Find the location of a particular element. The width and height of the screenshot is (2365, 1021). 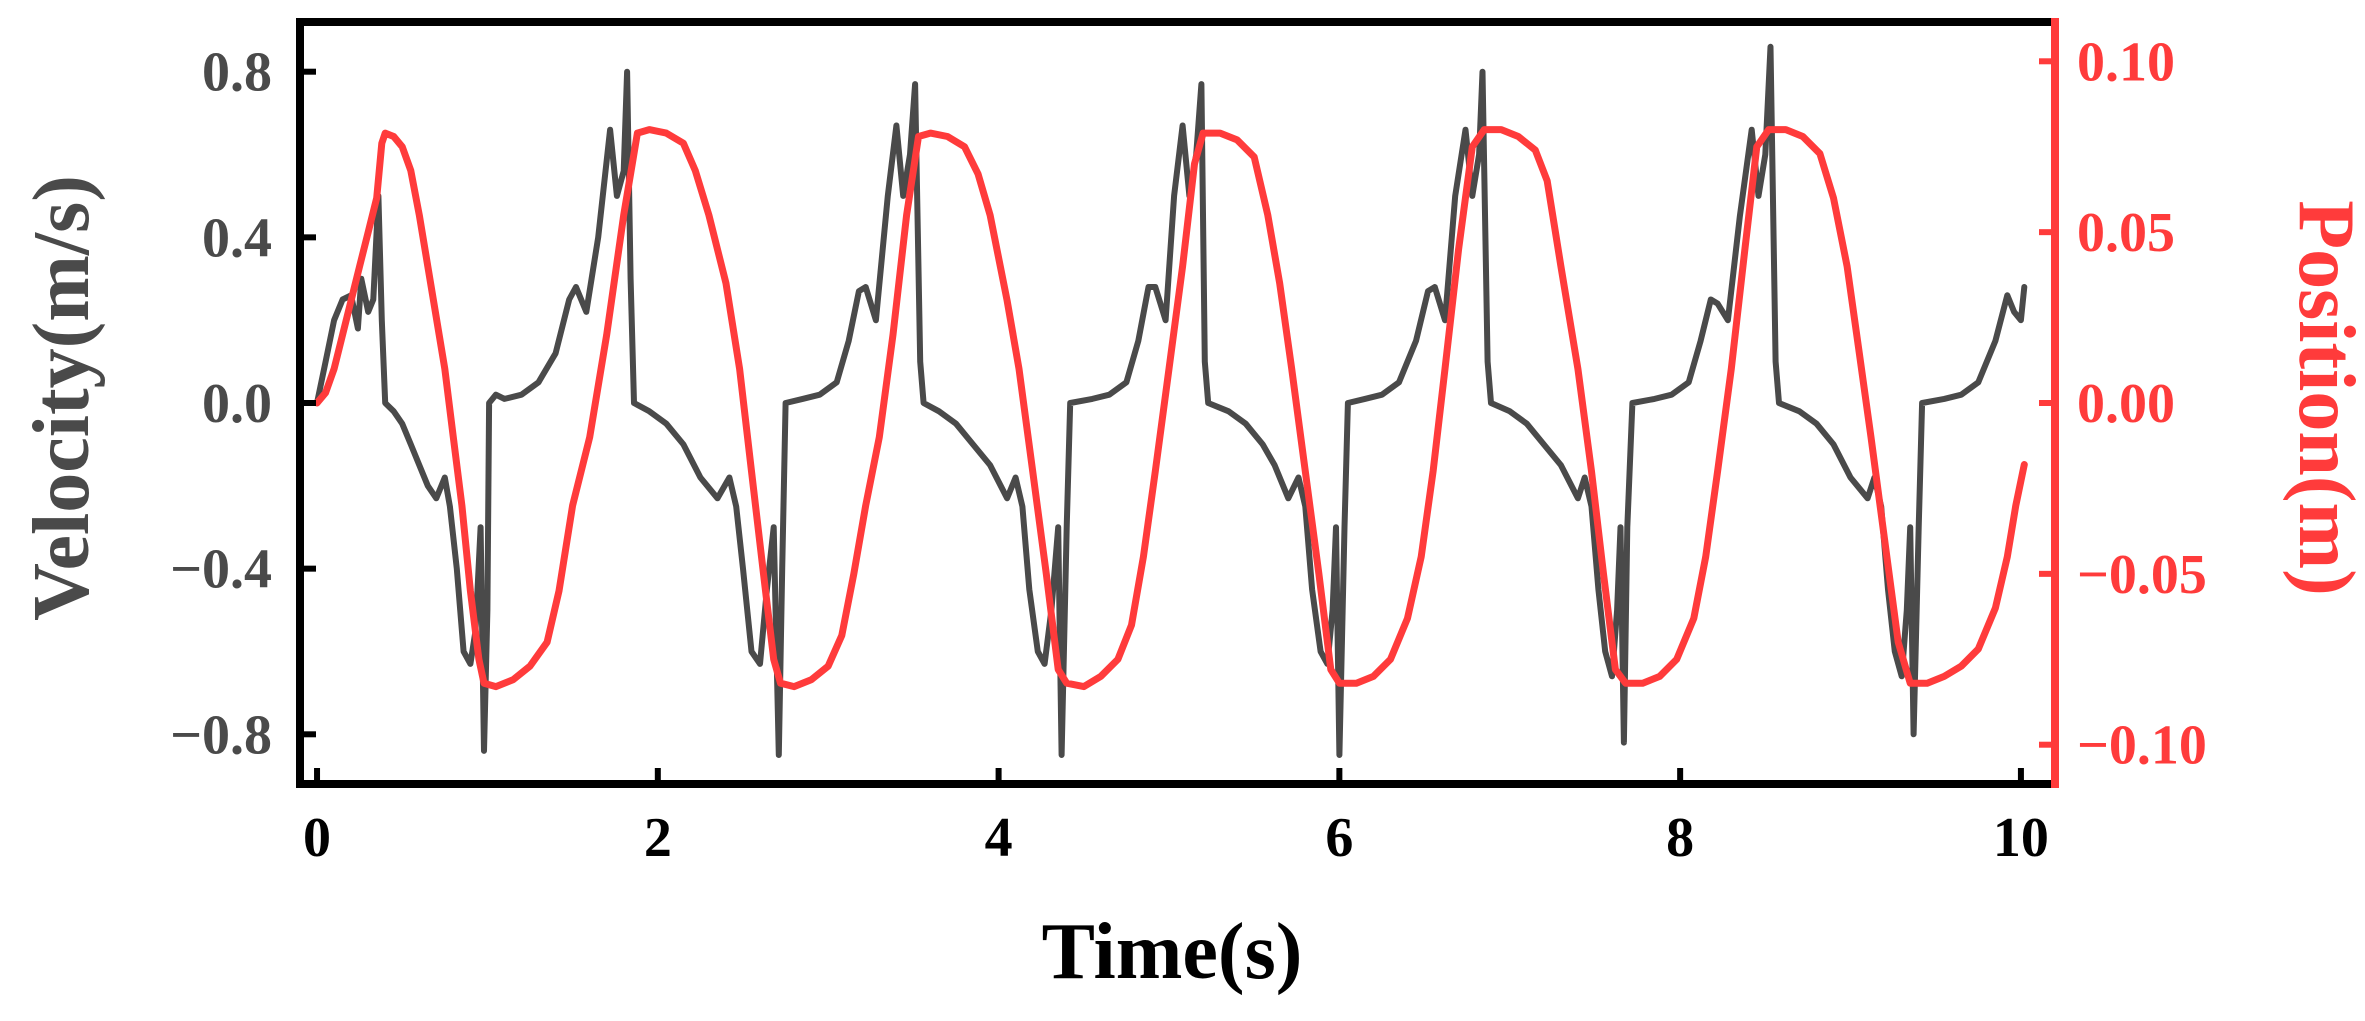

x-tick-label: 2 is located at coordinates (658, 838).